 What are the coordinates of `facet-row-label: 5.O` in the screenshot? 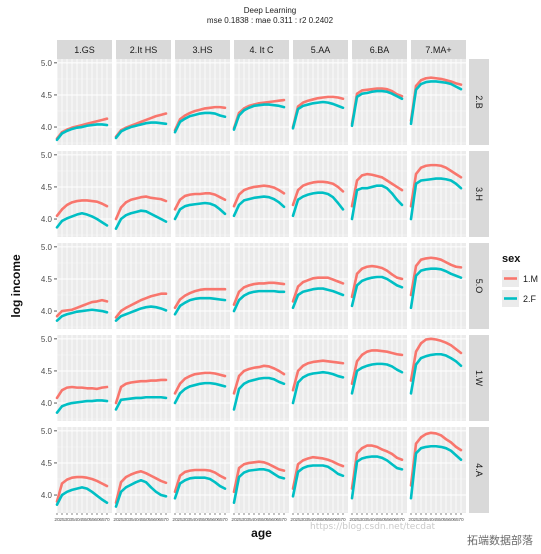 It's located at (479, 286).